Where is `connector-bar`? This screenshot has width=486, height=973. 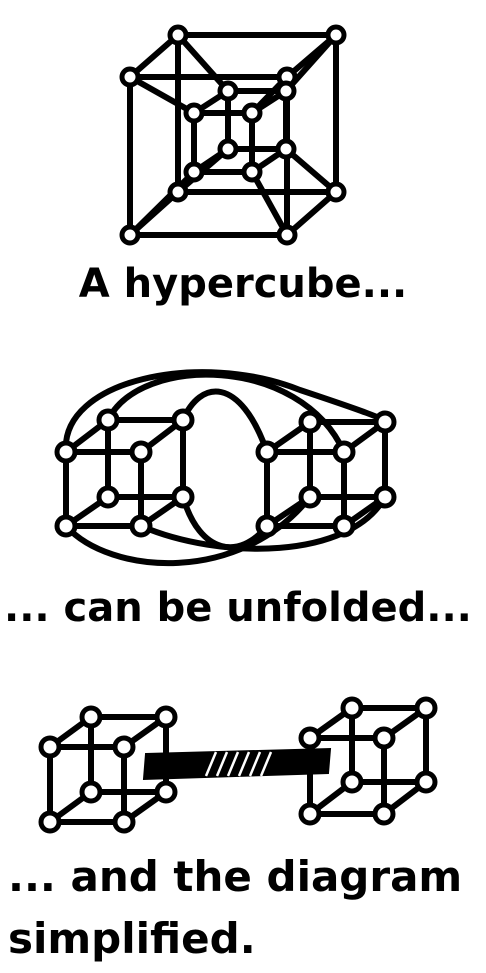
connector-bar is located at coordinates (237, 764).